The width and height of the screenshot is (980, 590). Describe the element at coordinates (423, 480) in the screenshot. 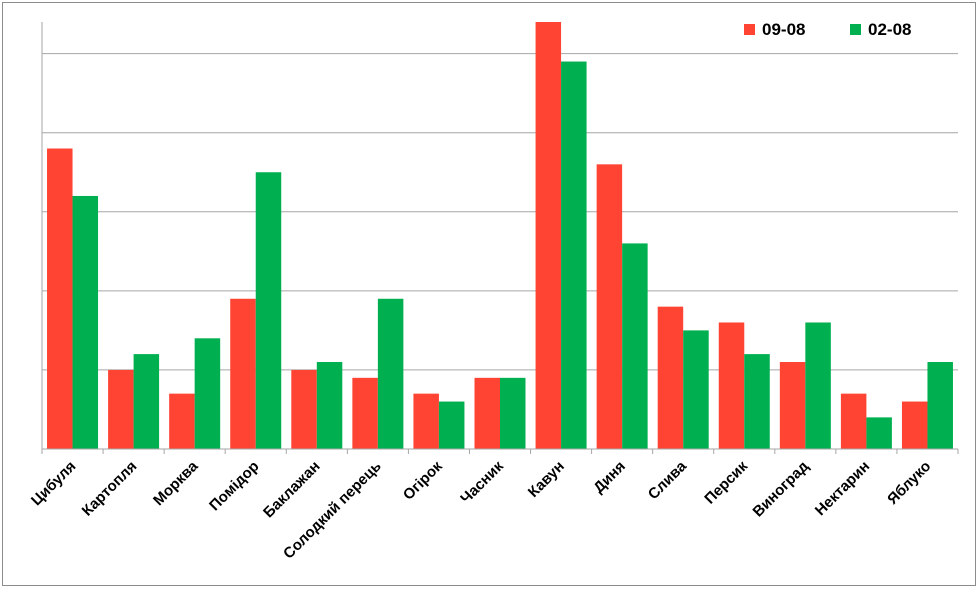

I see `x-tick-label: Огірок` at that location.